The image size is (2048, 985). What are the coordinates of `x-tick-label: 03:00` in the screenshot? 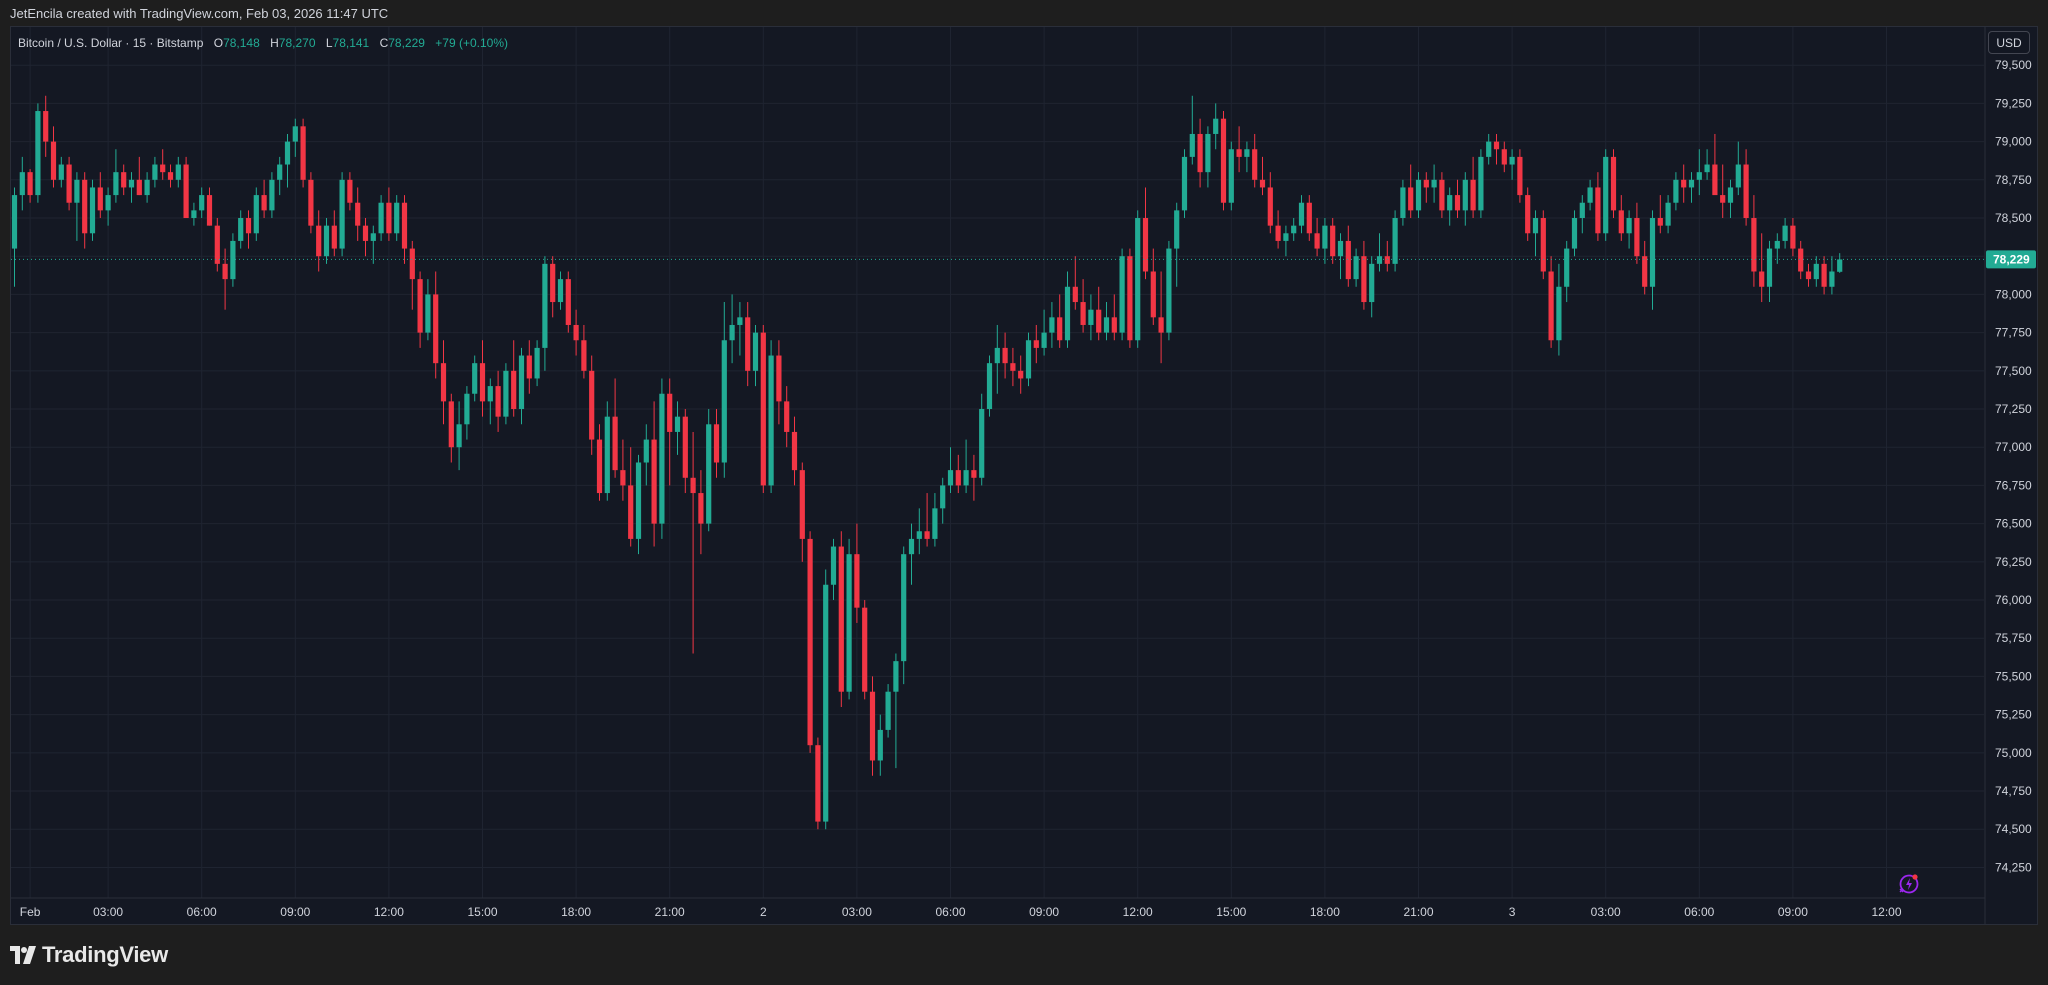 It's located at (108, 912).